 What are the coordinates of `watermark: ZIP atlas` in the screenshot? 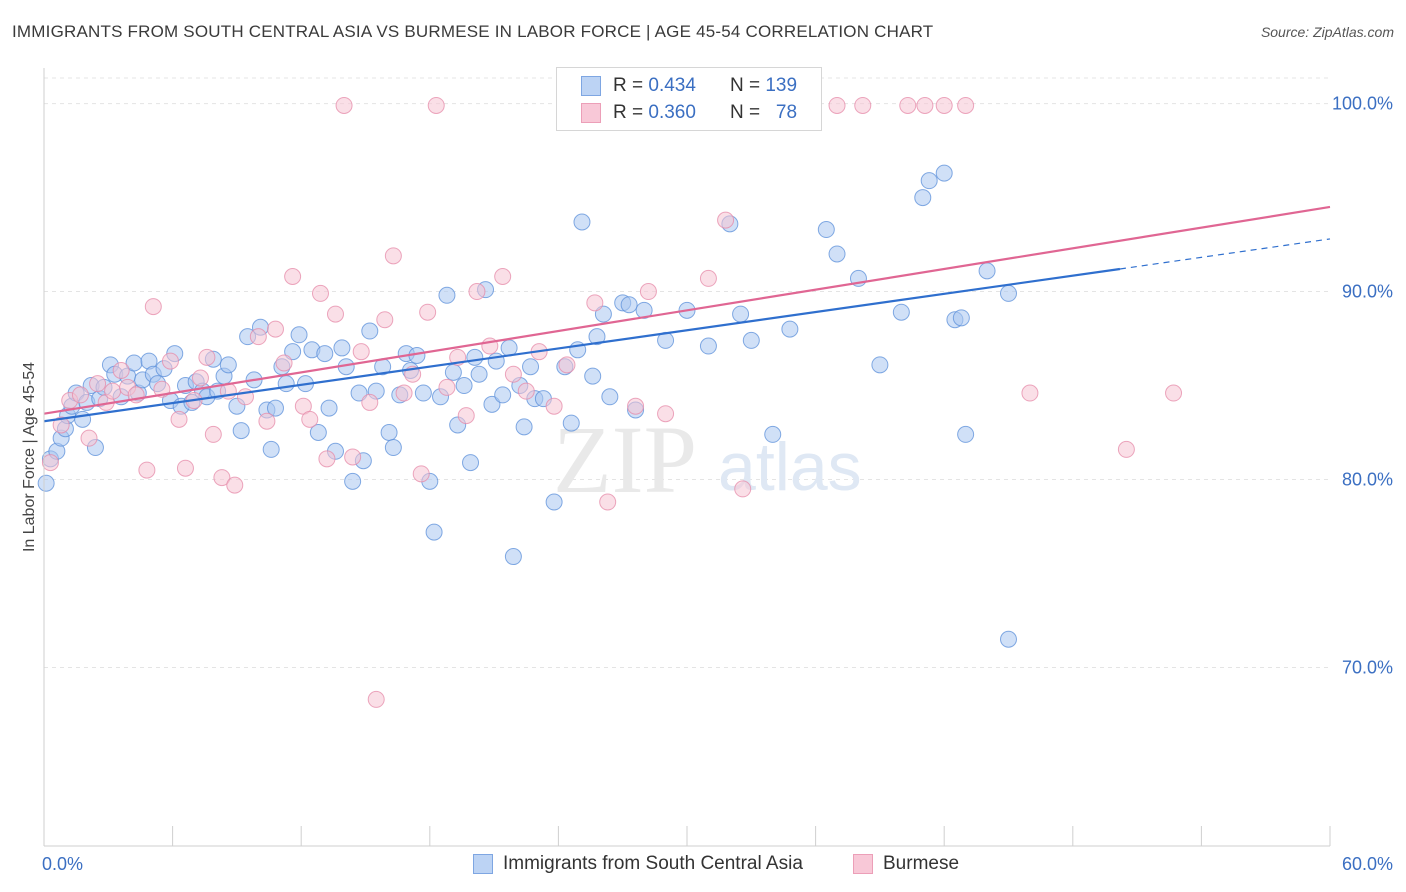 It's located at (707, 459).